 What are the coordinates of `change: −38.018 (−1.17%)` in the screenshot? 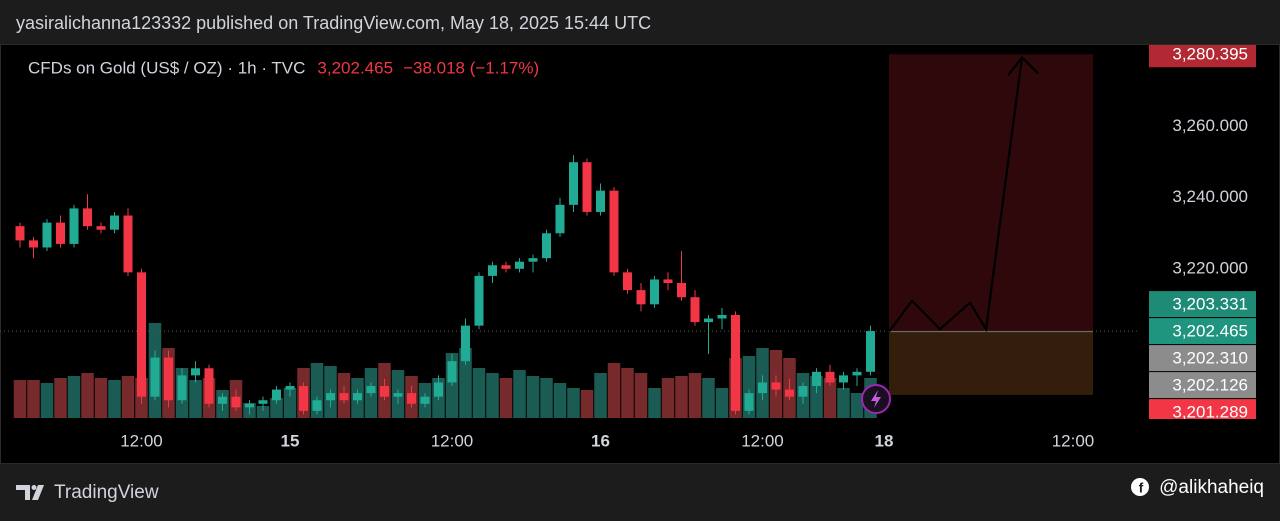 It's located at (471, 67).